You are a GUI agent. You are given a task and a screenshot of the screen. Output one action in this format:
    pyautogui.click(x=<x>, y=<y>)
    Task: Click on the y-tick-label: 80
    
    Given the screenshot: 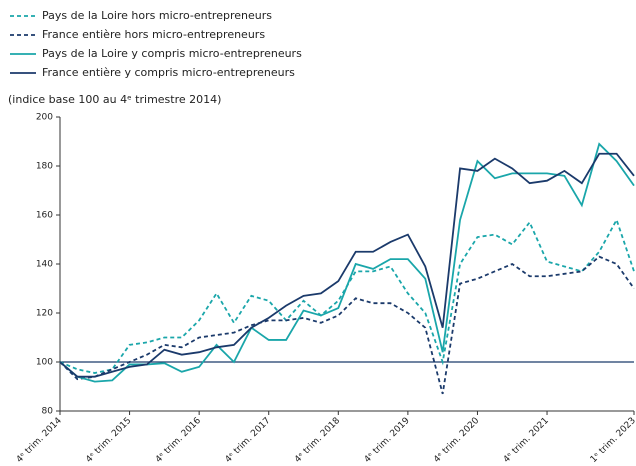 What is the action you would take?
    pyautogui.click(x=48, y=412)
    